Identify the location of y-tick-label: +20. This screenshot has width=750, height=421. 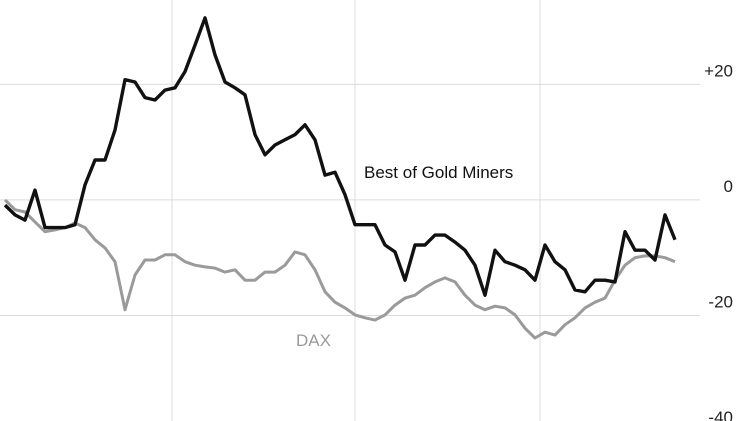
(718, 70).